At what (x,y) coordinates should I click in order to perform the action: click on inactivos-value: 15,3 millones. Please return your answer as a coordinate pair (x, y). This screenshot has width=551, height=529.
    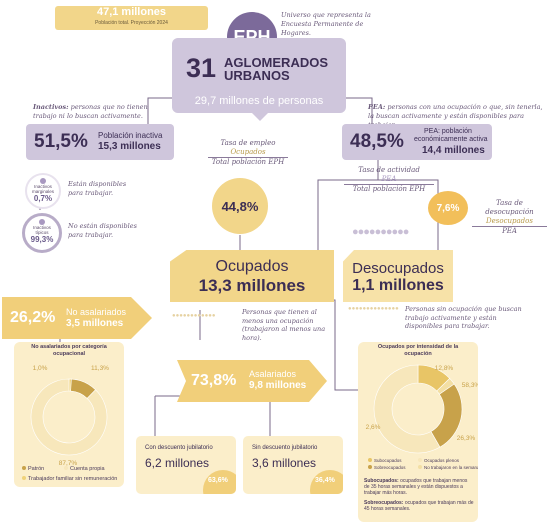
    Looking at the image, I should click on (129, 146).